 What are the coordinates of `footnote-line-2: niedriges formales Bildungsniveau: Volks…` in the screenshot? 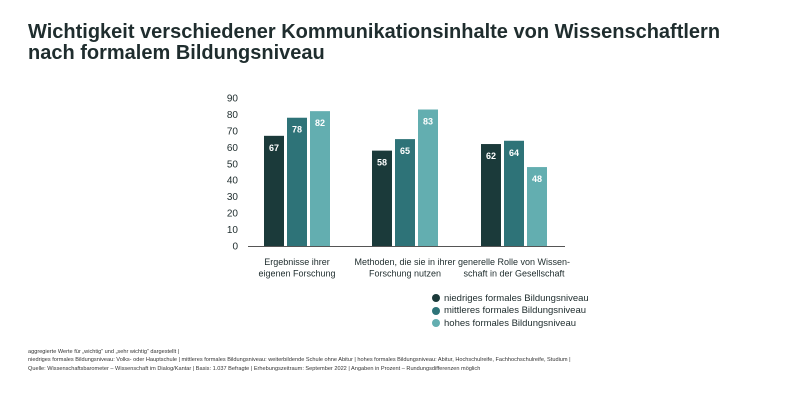 It's located at (299, 360).